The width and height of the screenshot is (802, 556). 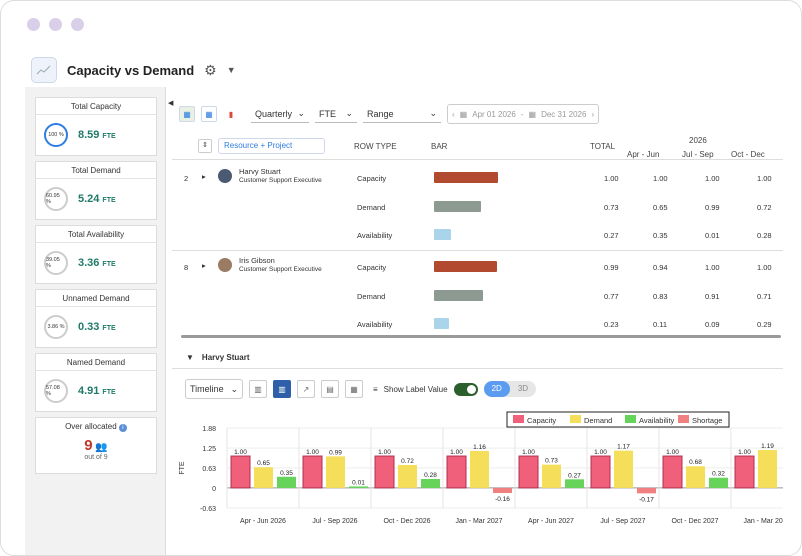 I want to click on data-label: 0.35, so click(x=286, y=473).